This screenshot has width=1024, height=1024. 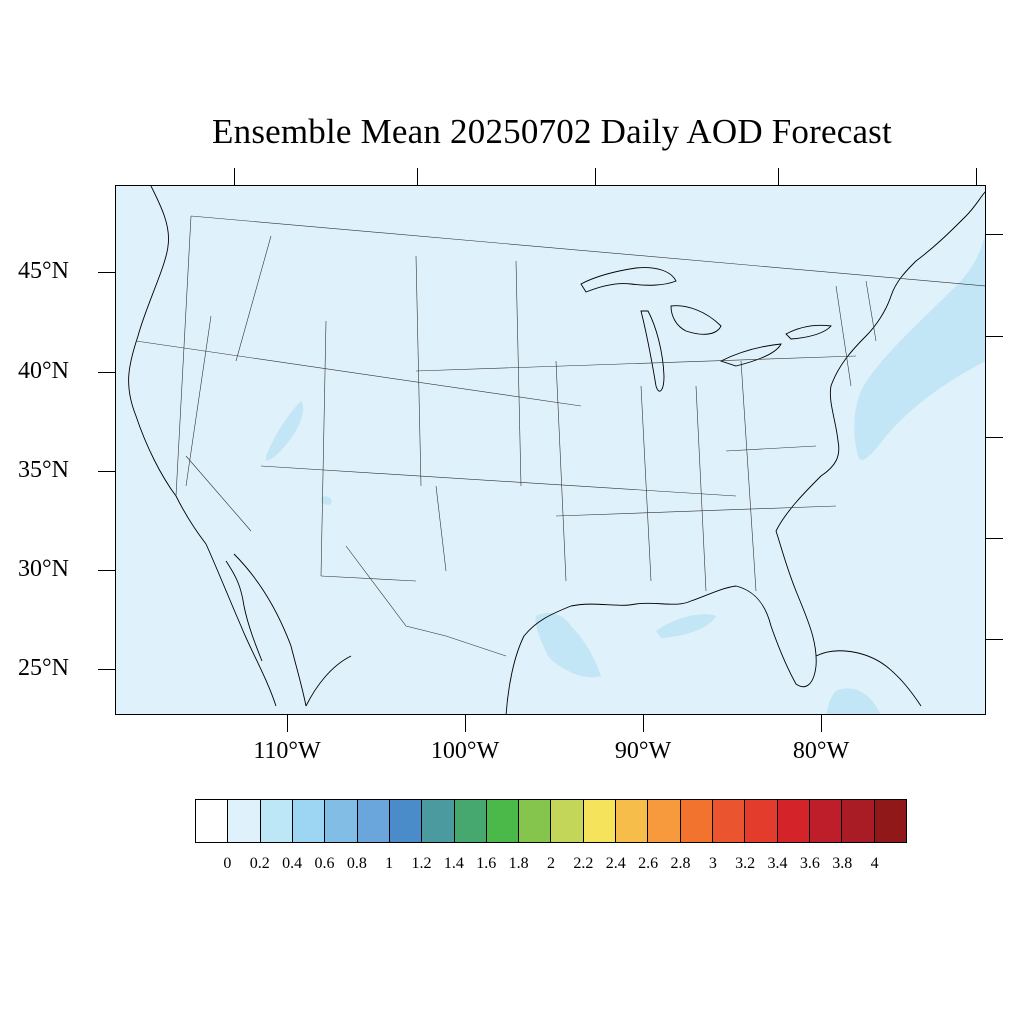 What do you see at coordinates (326, 500) in the screenshot?
I see `az-plume` at bounding box center [326, 500].